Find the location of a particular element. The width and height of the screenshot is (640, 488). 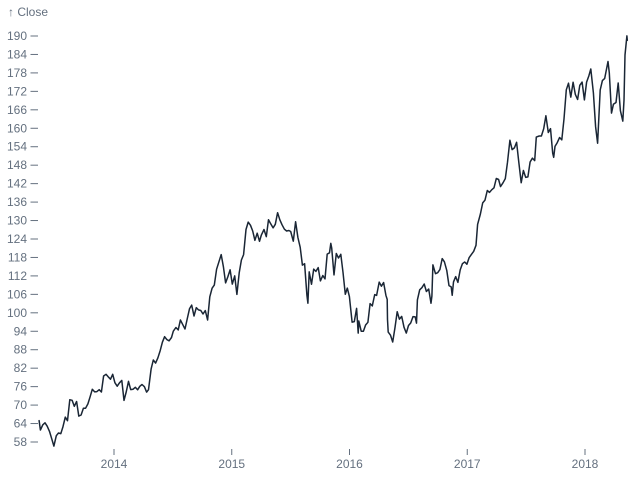

y-tick-label: 76 is located at coordinates (21, 387).